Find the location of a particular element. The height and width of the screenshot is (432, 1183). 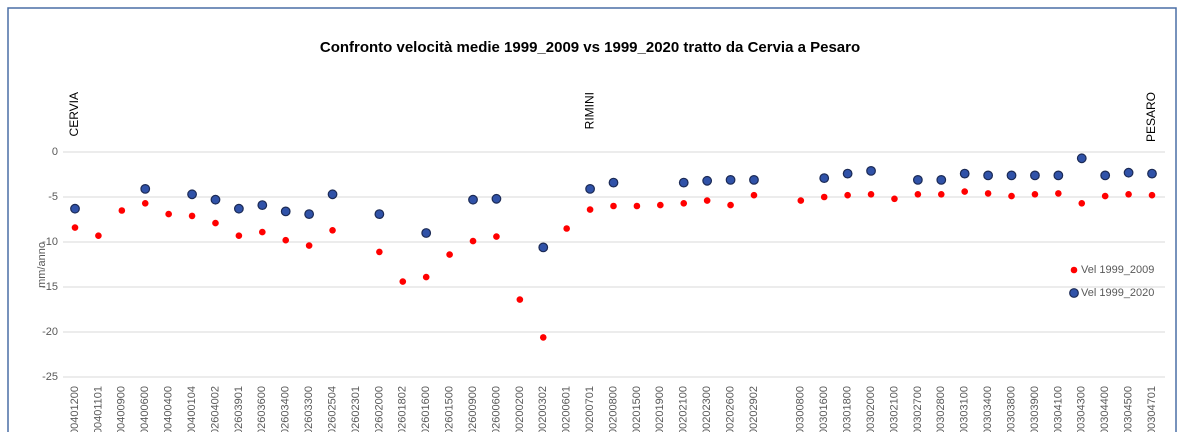

x-tick-label: 00202600 is located at coordinates (730, 409).